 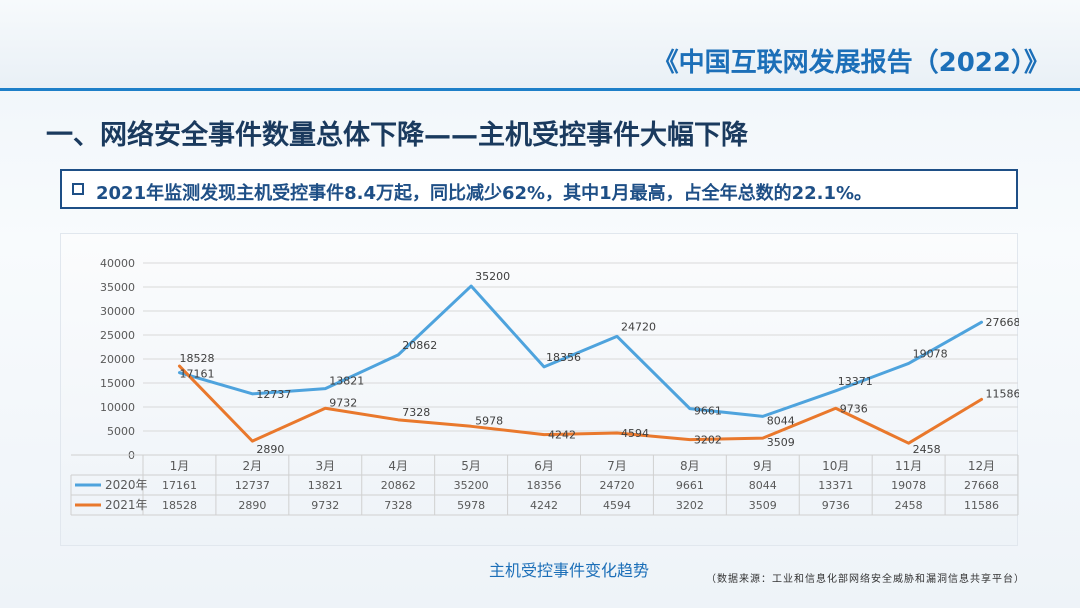 I want to click on table-cell: 2458, so click(x=909, y=505).